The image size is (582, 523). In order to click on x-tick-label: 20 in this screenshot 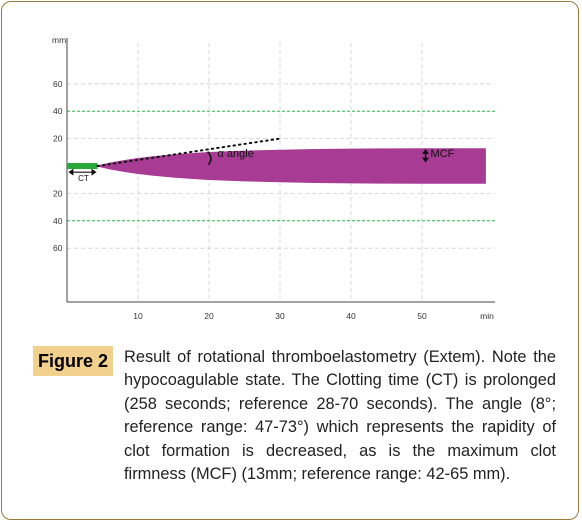, I will do `click(209, 316)`.